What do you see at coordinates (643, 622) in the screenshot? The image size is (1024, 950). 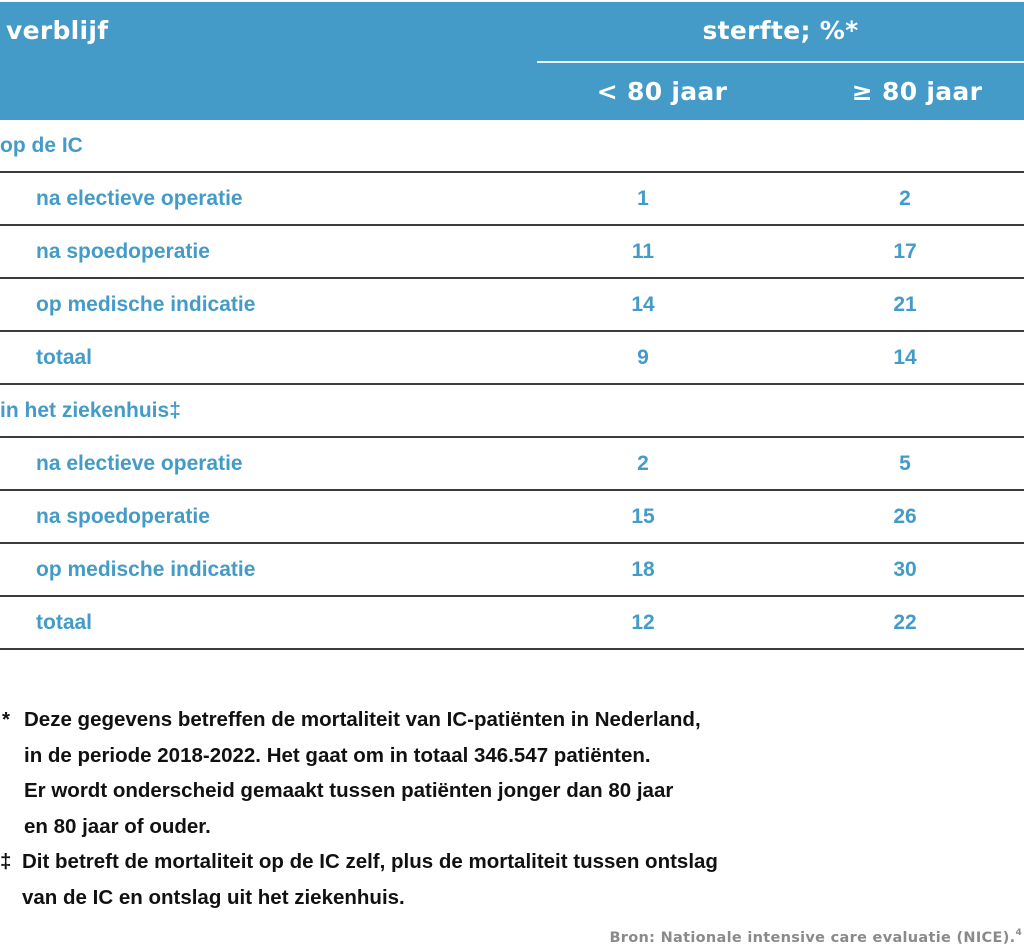 I see `value-under-80: 12` at bounding box center [643, 622].